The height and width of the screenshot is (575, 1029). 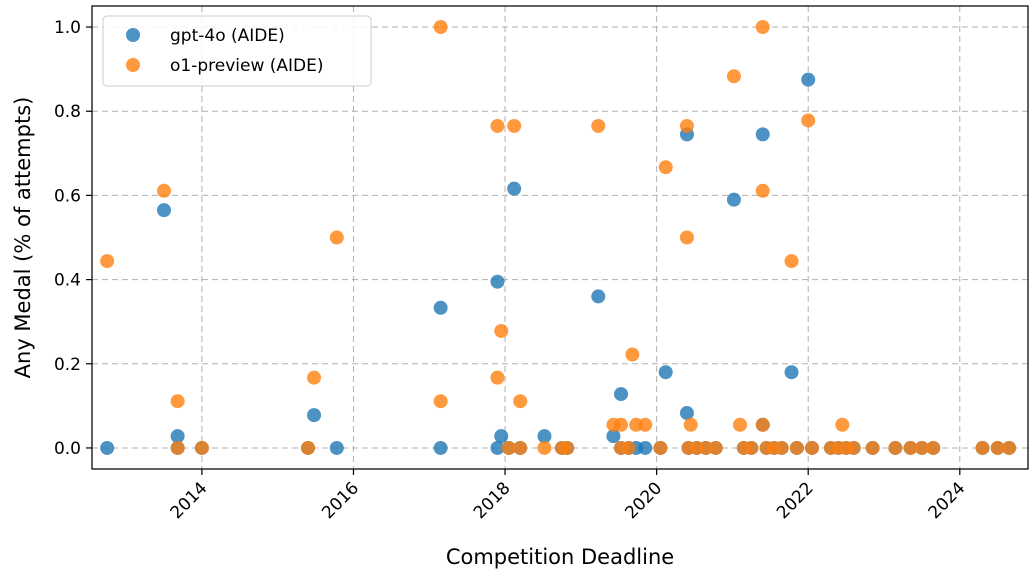 What do you see at coordinates (568, 496) in the screenshot?
I see `x-axis-ticks: 2014 2016 2018 2020 2022 2024` at bounding box center [568, 496].